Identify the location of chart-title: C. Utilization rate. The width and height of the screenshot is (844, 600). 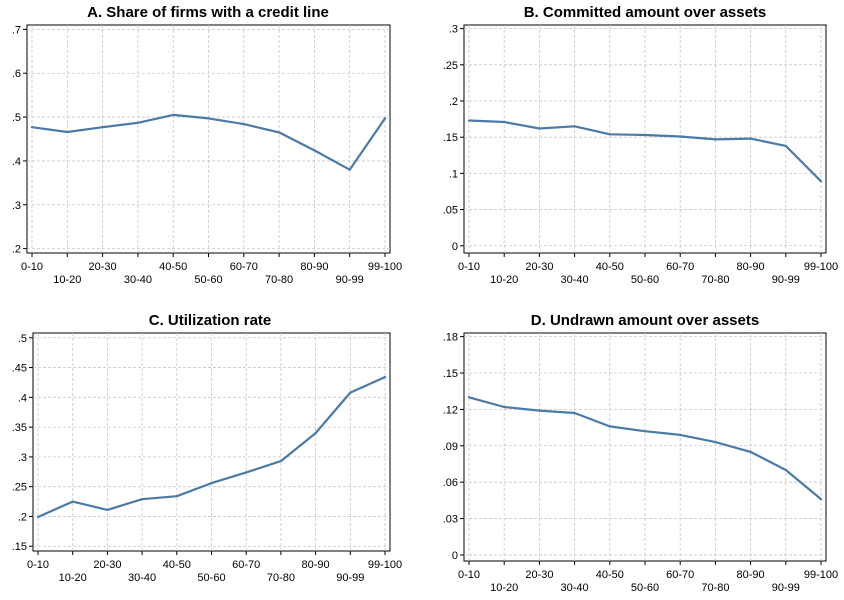
(210, 320).